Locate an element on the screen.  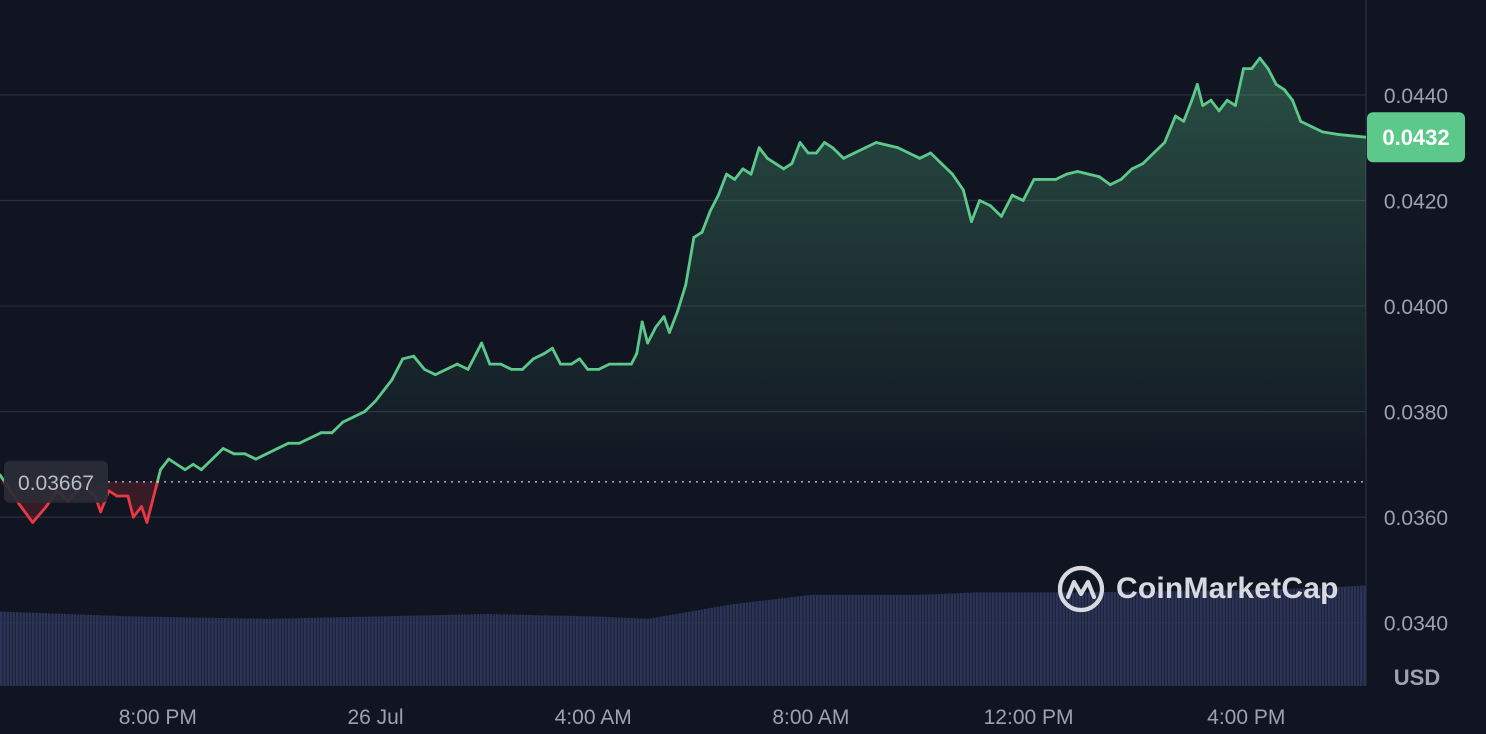
coinmarketcap-watermark: CoinMarketCap is located at coordinates (1197, 589).